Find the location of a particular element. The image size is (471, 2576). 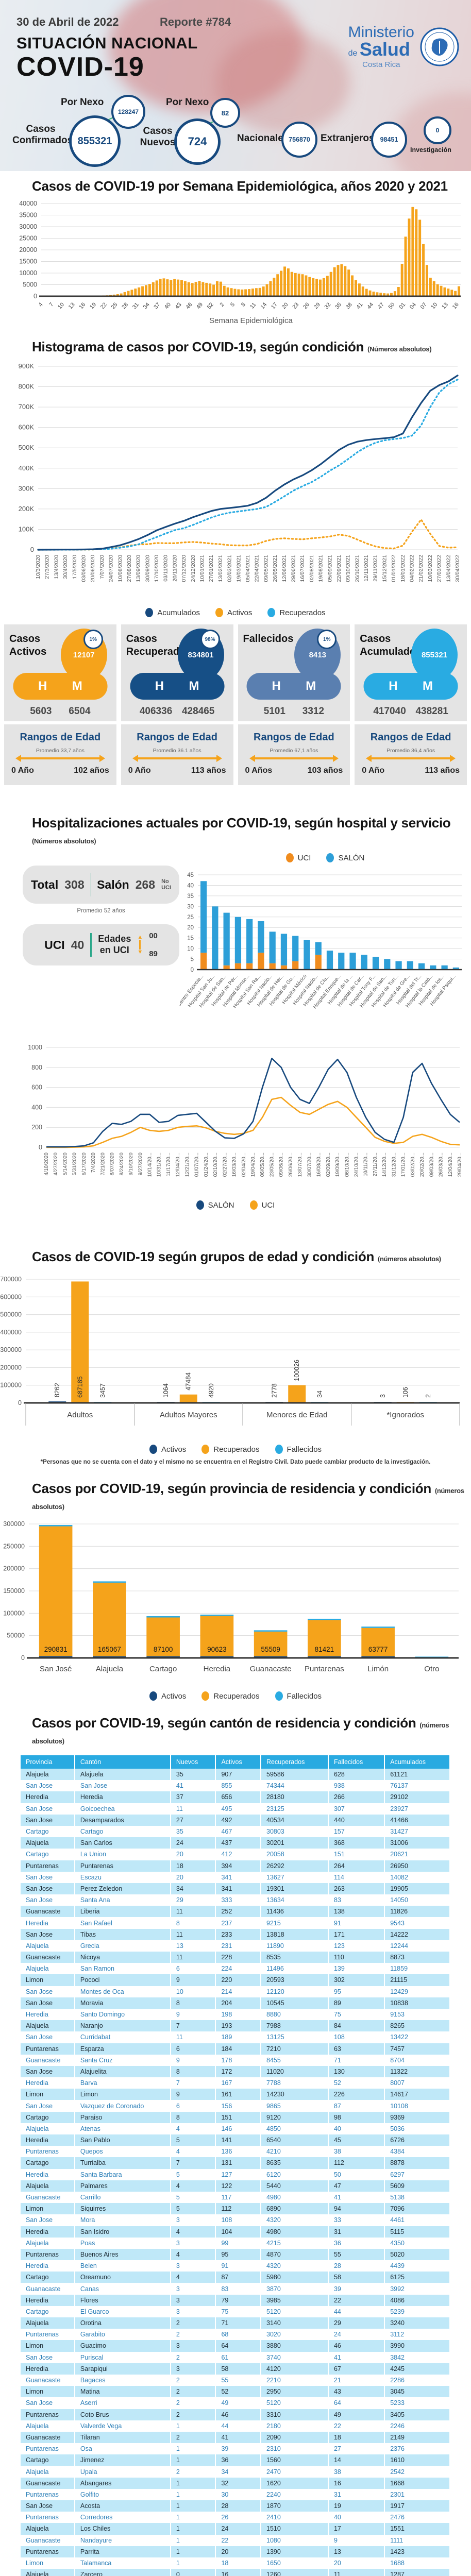

table-cell: Paraiso is located at coordinates (123, 2117).